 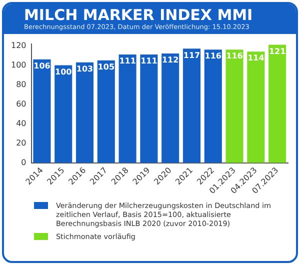 I want to click on y-tick-label: 40, so click(x=21, y=123).